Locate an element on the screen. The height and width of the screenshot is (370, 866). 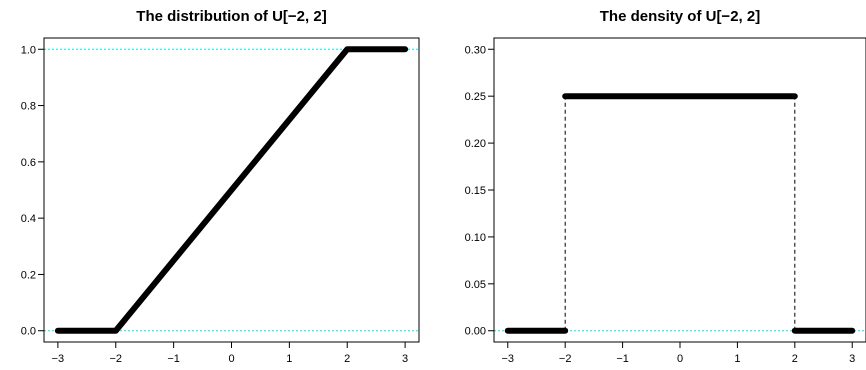
y-tick-label: 0.15 is located at coordinates (475, 191).